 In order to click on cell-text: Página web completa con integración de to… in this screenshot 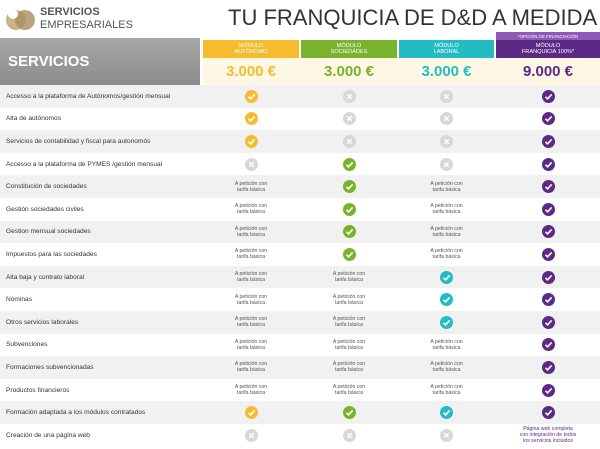, I will do `click(548, 435)`.